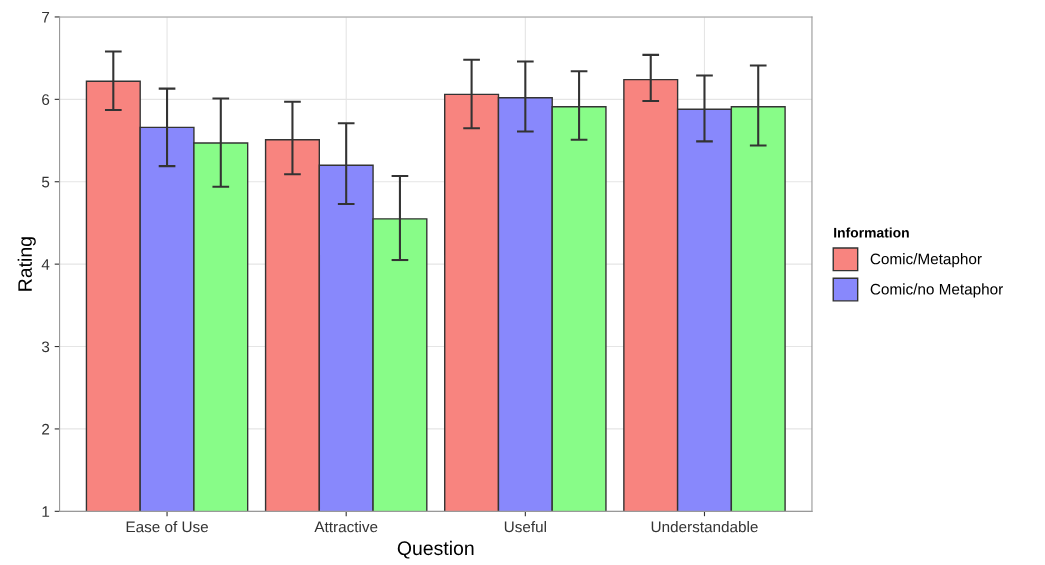 The image size is (1045, 565). What do you see at coordinates (525, 527) in the screenshot?
I see `x-tick-label: Useful` at bounding box center [525, 527].